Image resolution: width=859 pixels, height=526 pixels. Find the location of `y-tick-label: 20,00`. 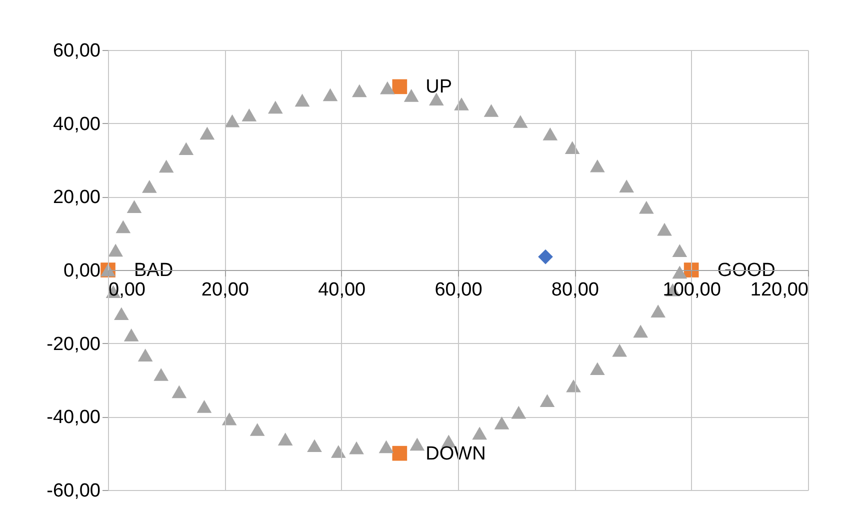

y-tick-label: 20,00 is located at coordinates (76, 197).